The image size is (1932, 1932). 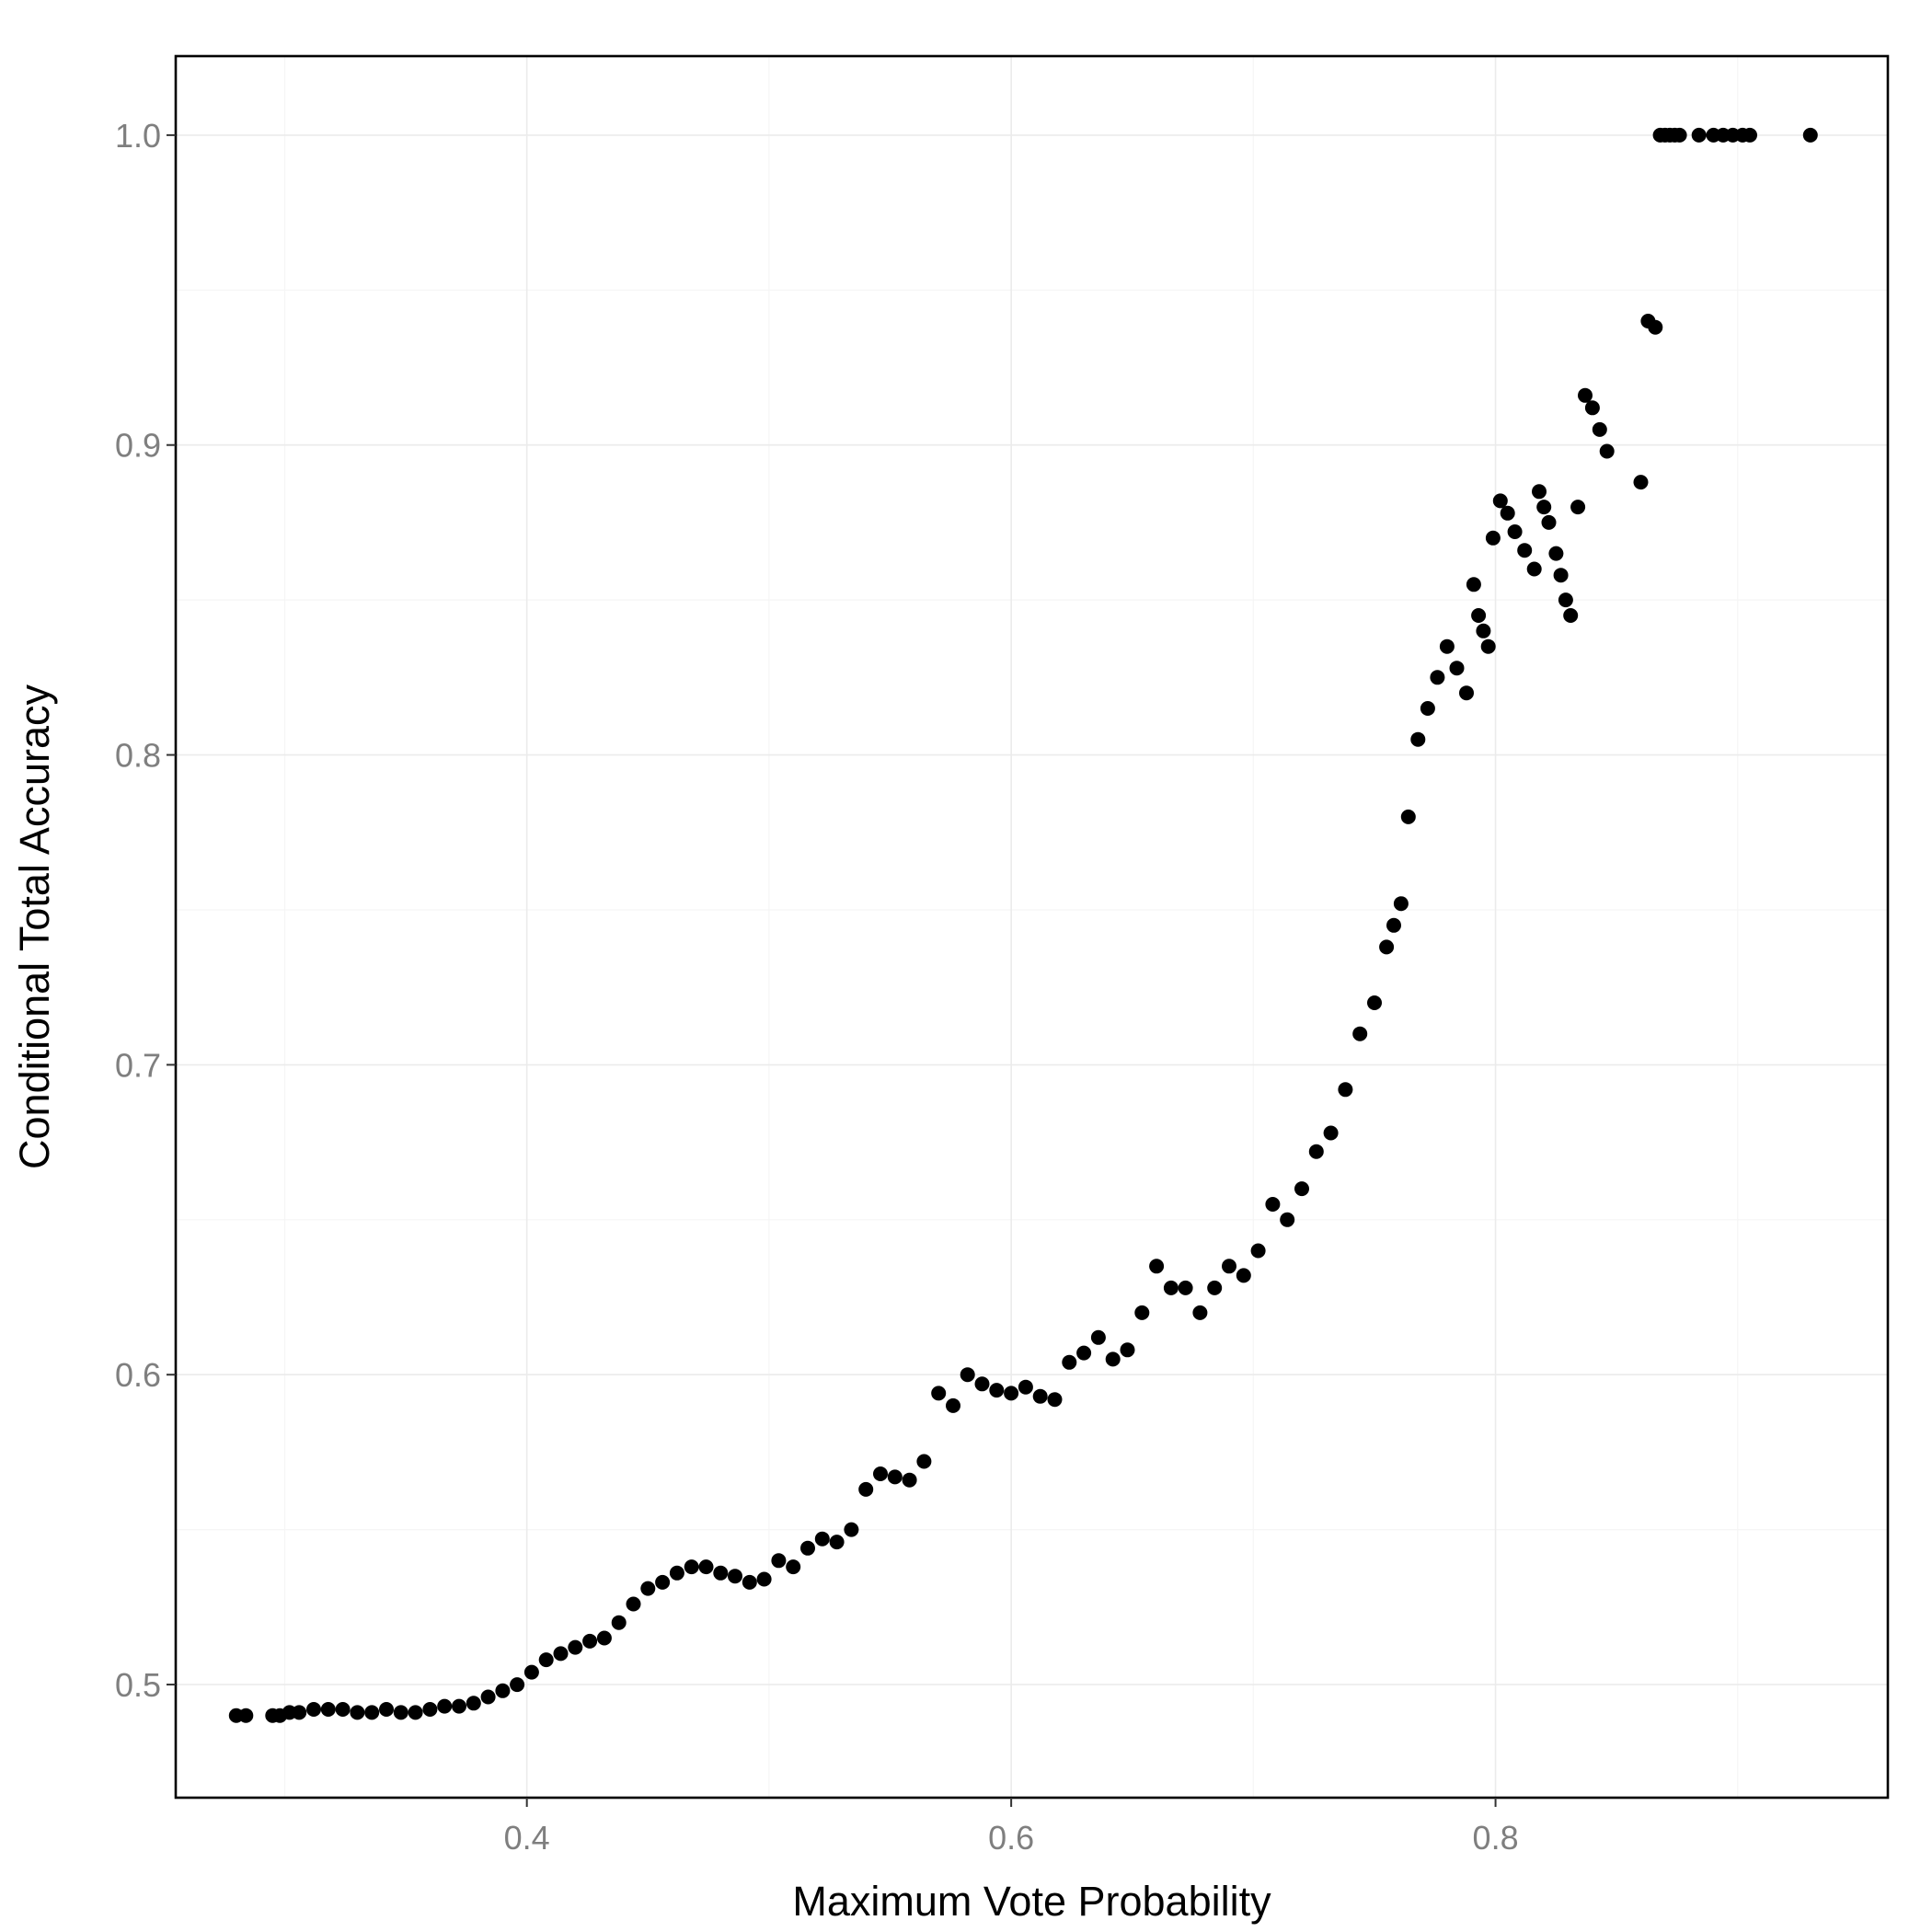 What do you see at coordinates (138, 136) in the screenshot?
I see `y-tick-label: 1.0` at bounding box center [138, 136].